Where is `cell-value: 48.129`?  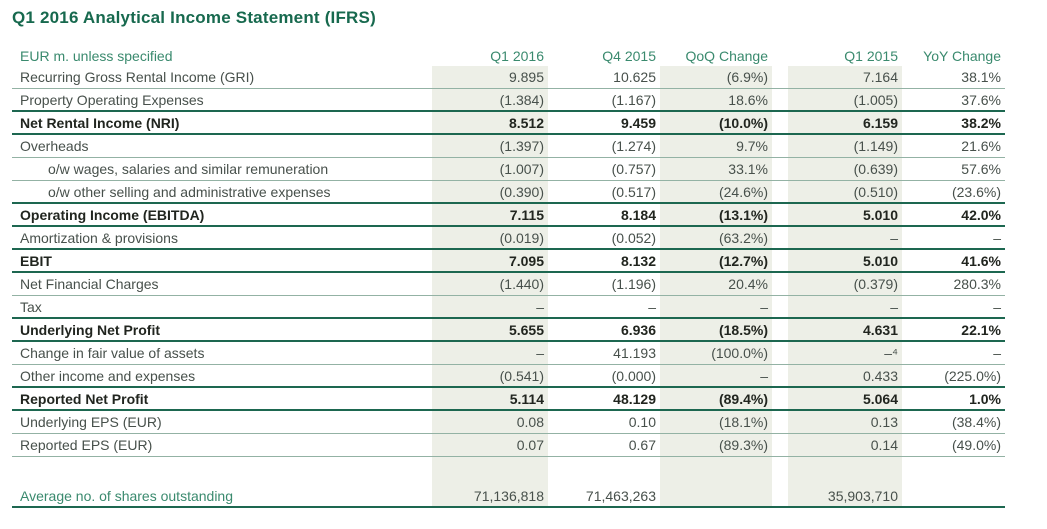
cell-value: 48.129 is located at coordinates (634, 398).